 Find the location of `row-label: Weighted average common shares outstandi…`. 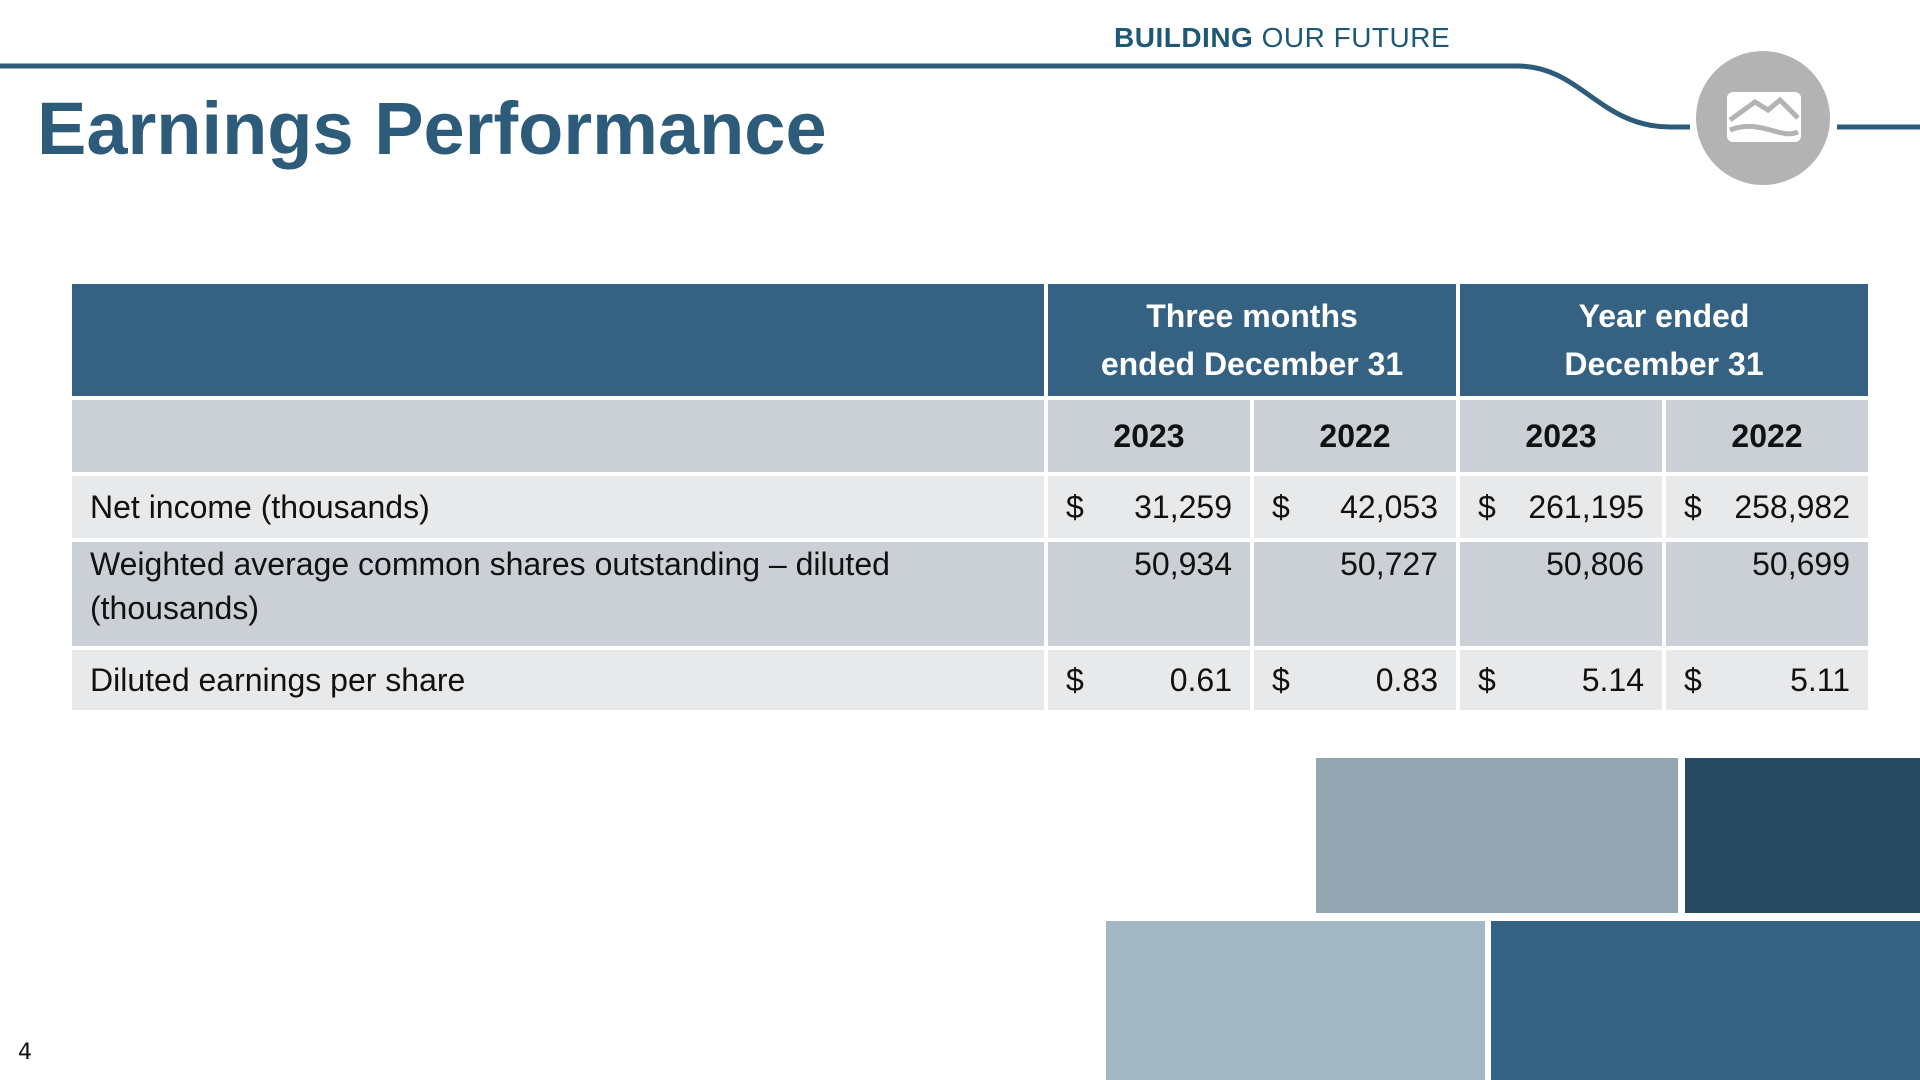

row-label: Weighted average common shares outstandi… is located at coordinates (558, 594).